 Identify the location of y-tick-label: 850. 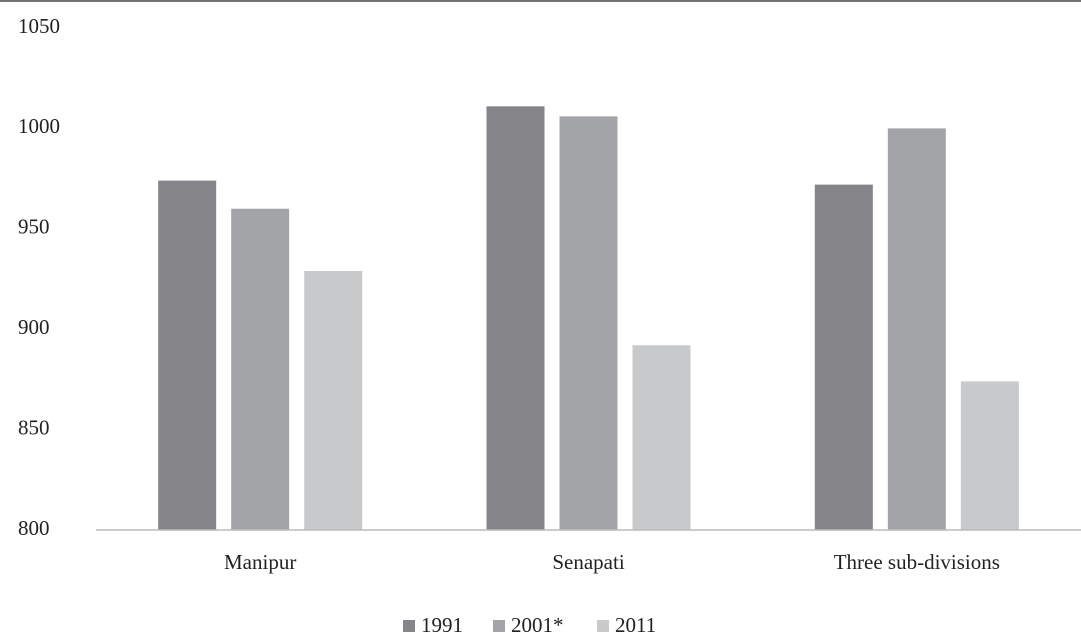
(34, 427).